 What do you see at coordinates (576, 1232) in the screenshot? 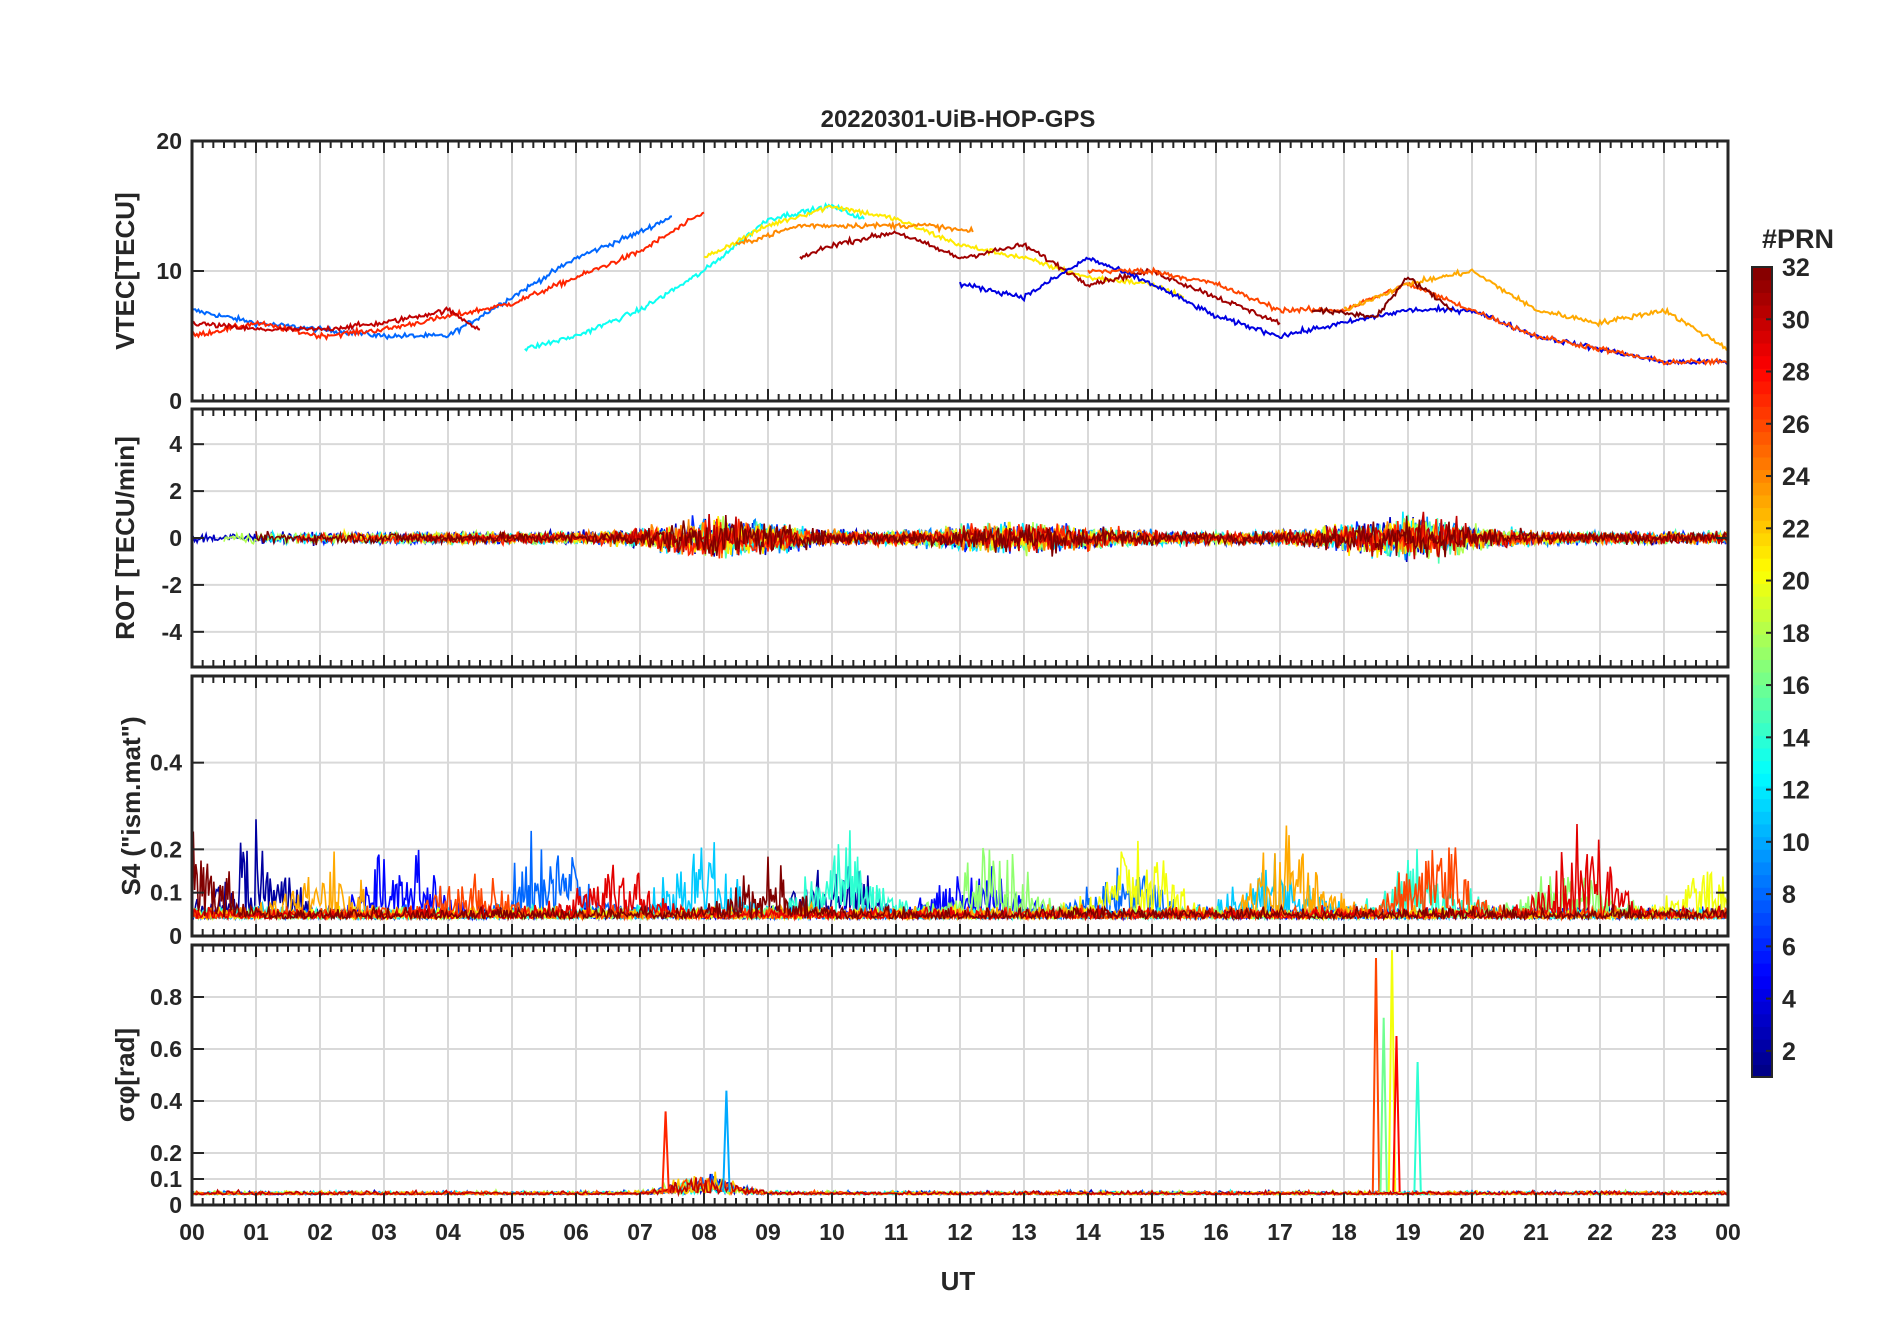
I see `x-tick-label: 06` at bounding box center [576, 1232].